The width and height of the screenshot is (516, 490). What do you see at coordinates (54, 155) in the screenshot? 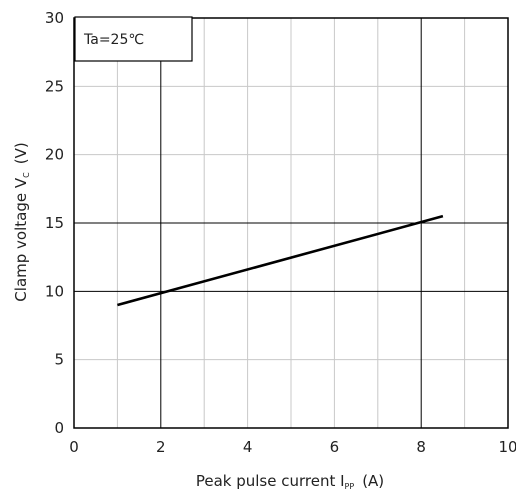
I see `y-tick-label: 20` at bounding box center [54, 155].